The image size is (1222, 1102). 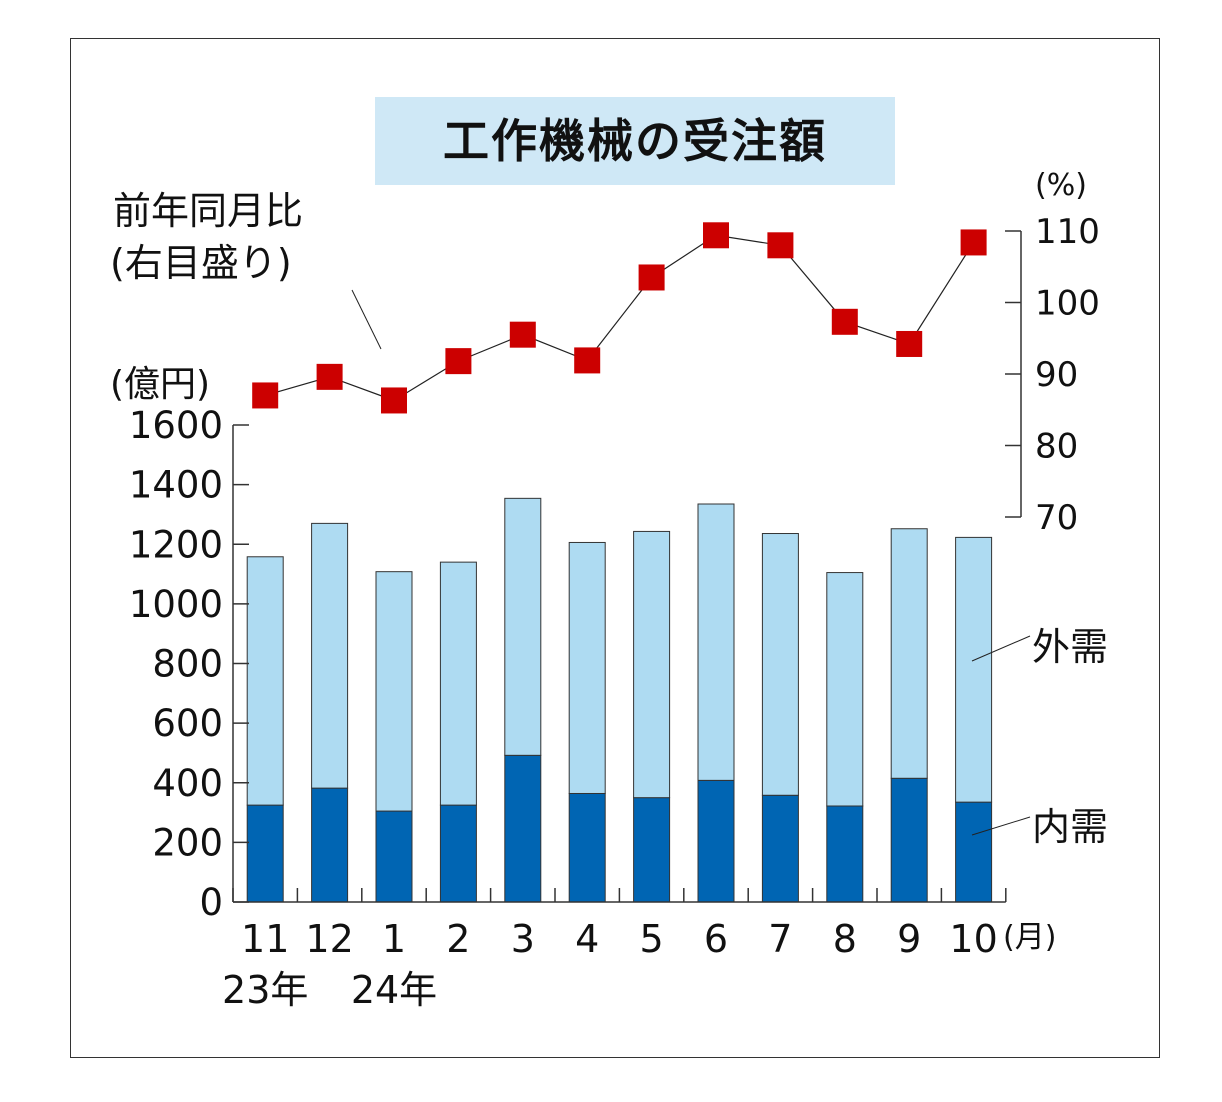 I want to click on x-tick-label-1: 1, so click(x=394, y=939).